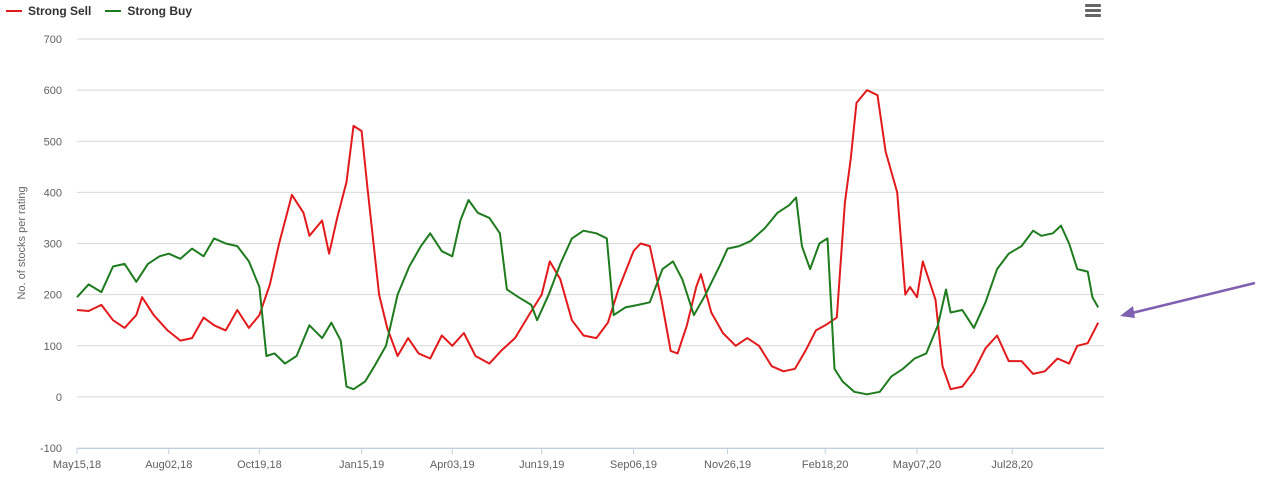 The height and width of the screenshot is (479, 1267). What do you see at coordinates (113, 11) in the screenshot?
I see `legend-swatch-strong-buy` at bounding box center [113, 11].